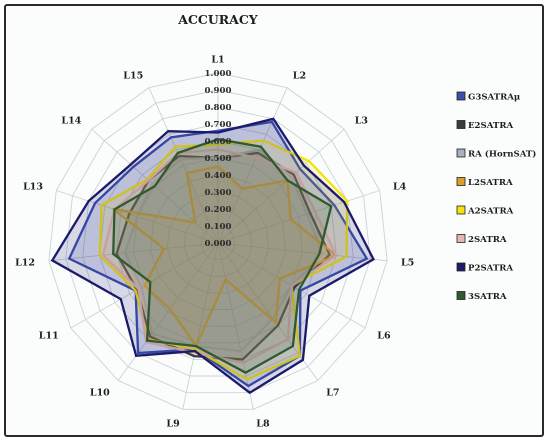  I want to click on legend-label: P2SATRA, so click(490, 269).